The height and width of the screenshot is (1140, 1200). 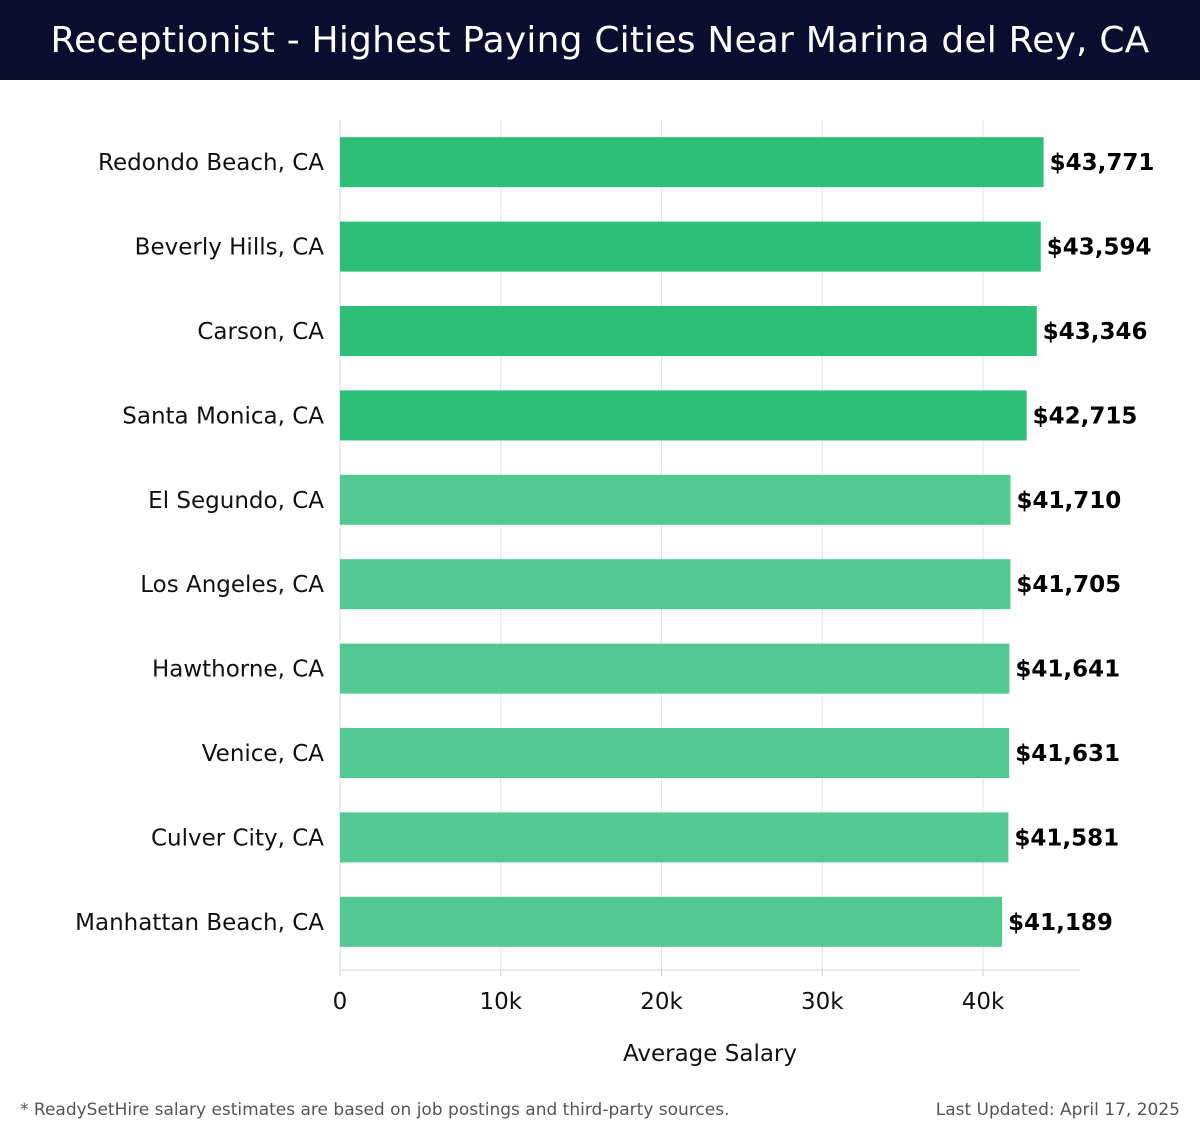 I want to click on category-label: Los Angeles, CA, so click(x=232, y=585).